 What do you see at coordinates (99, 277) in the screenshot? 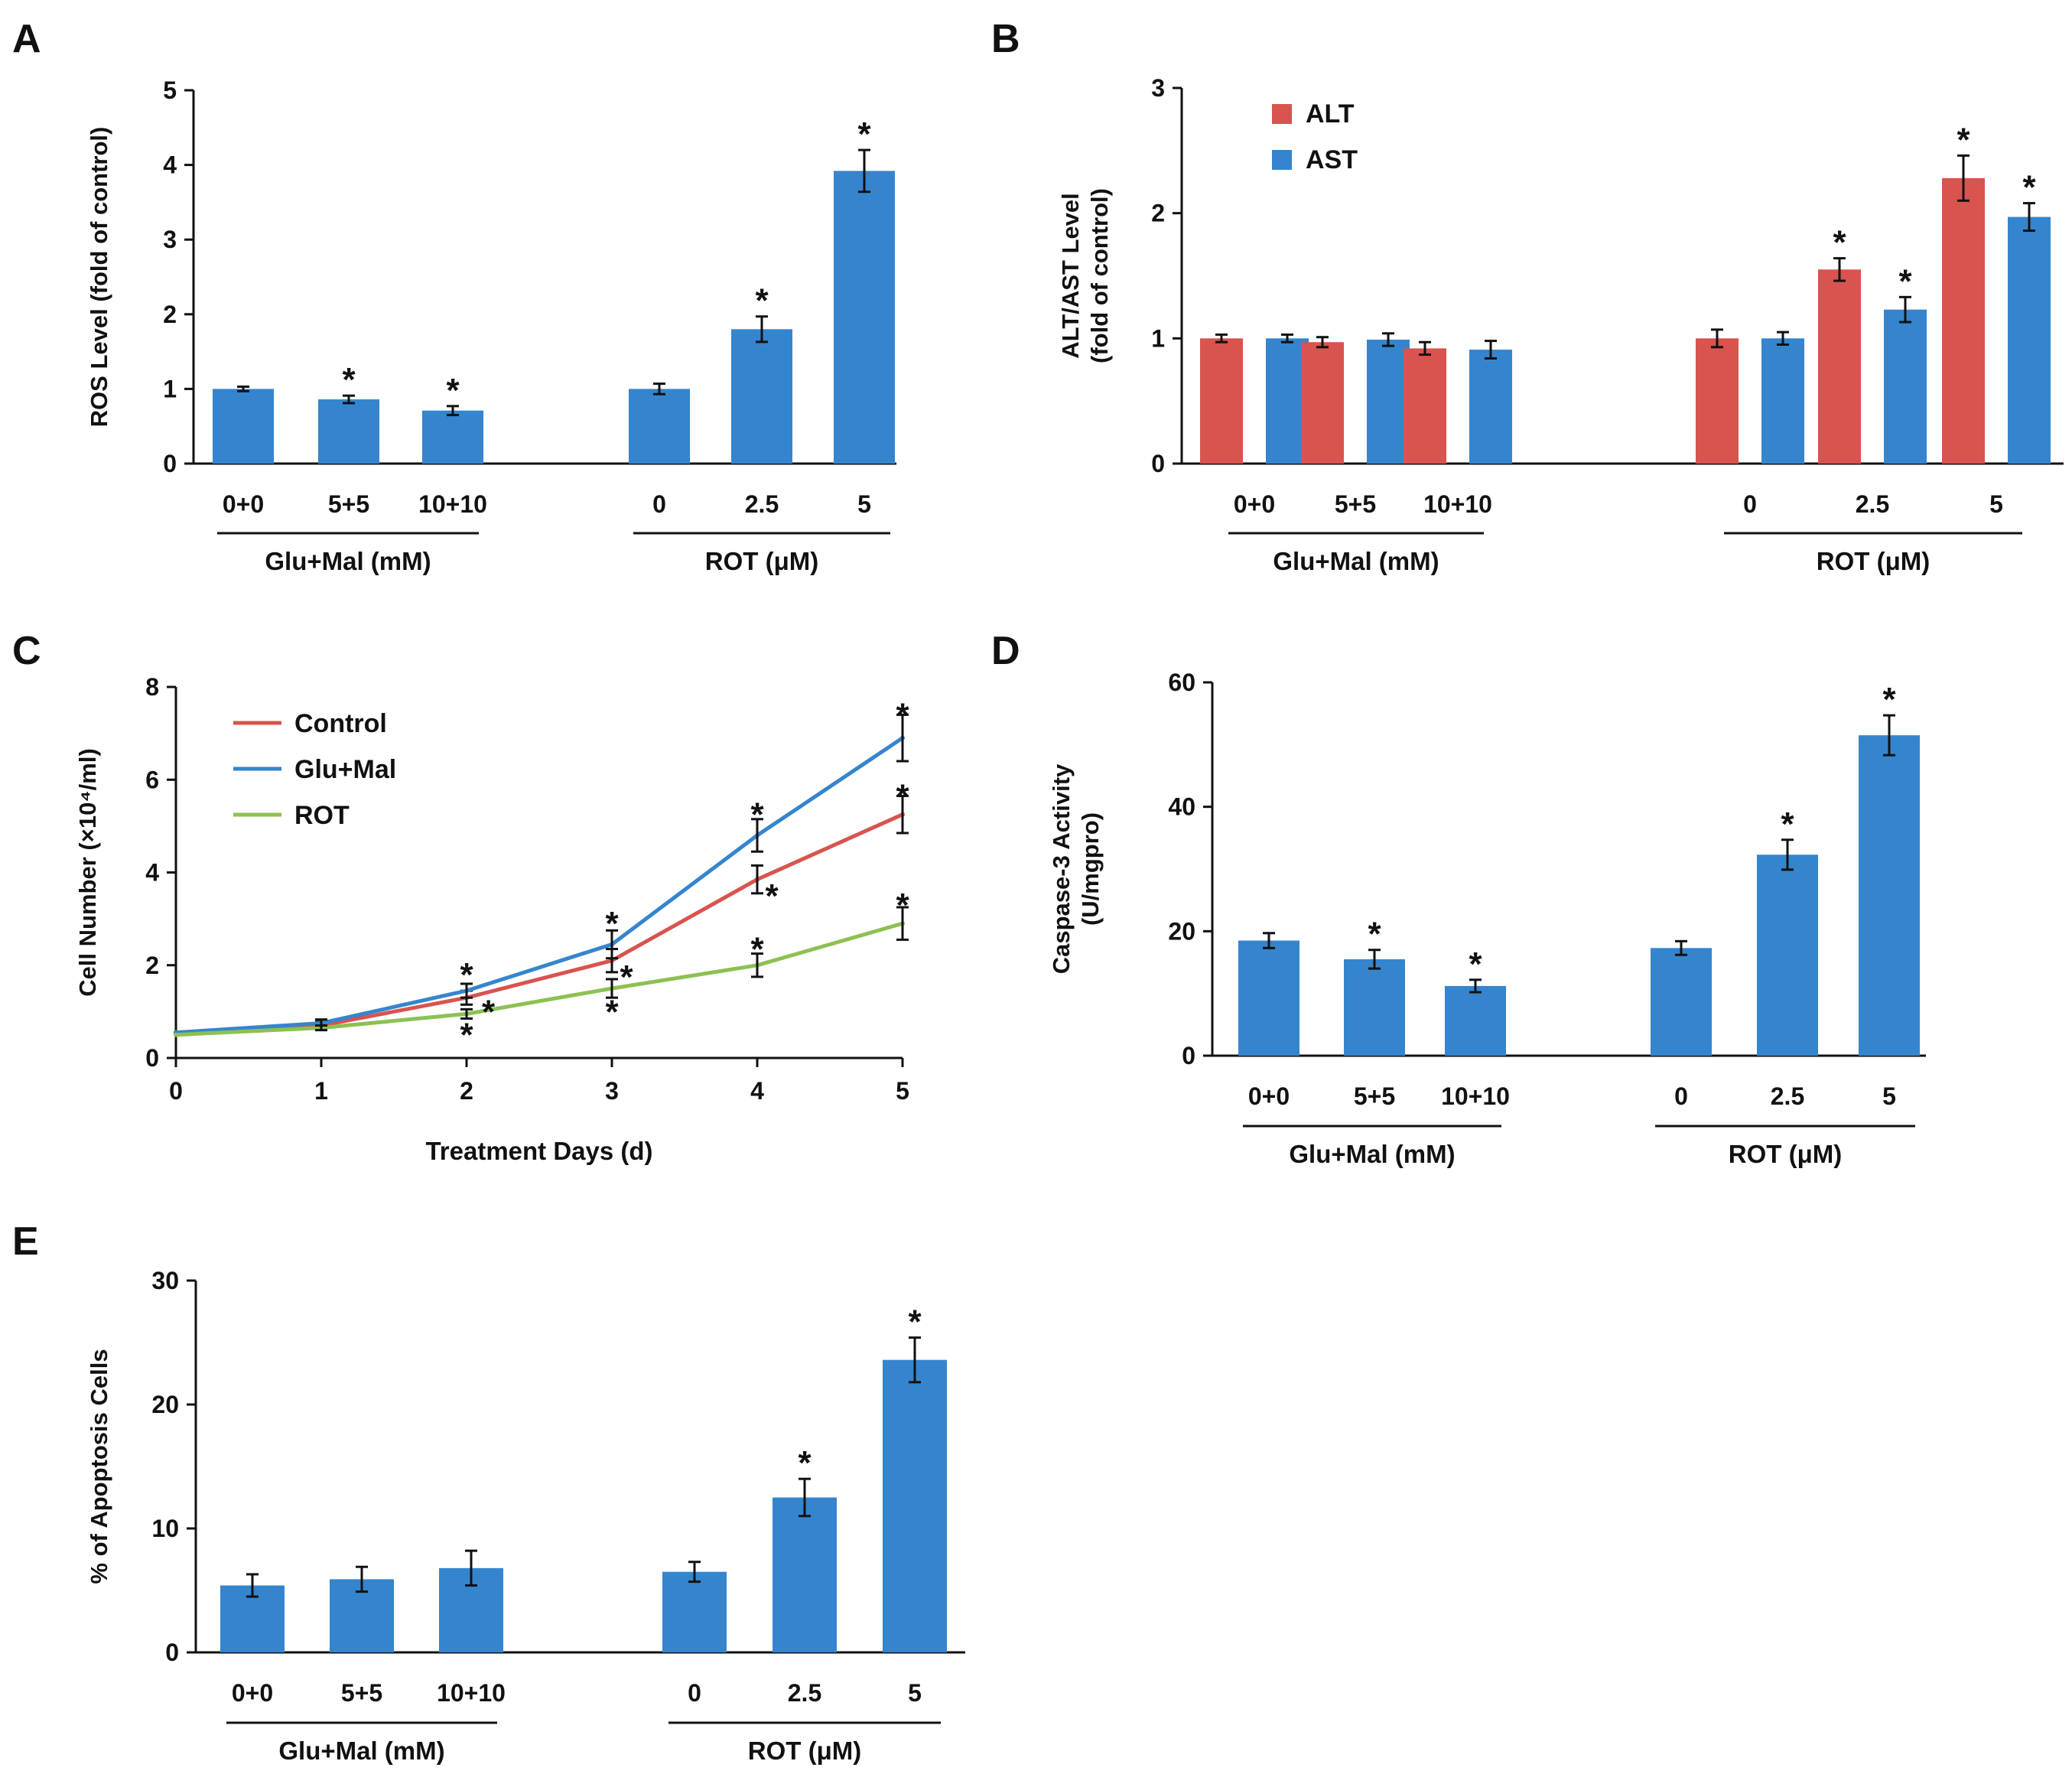
I see `panel-a-y-axis-title: ROS Level (fold of control)` at bounding box center [99, 277].